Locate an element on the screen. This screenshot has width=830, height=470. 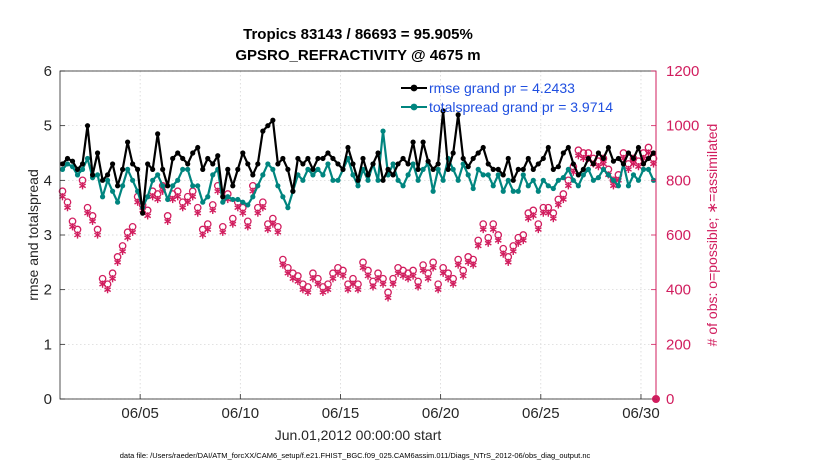
y-axis-ticks: 0 1 2 3 4 5 6 is located at coordinates (54, 235).